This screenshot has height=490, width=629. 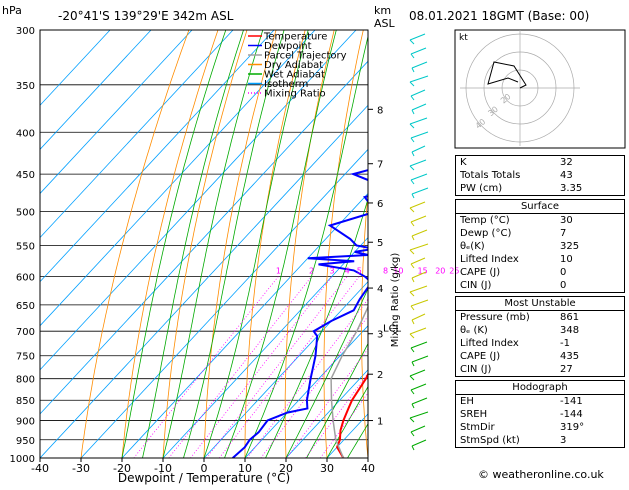 I want to click on index-label: Totals Totals, so click(x=490, y=175).